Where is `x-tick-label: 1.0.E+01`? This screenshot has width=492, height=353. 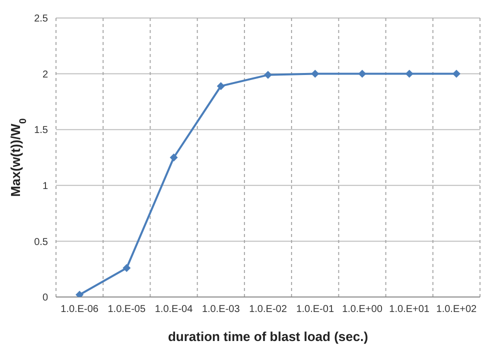
x-tick-label: 1.0.E+01 is located at coordinates (409, 310).